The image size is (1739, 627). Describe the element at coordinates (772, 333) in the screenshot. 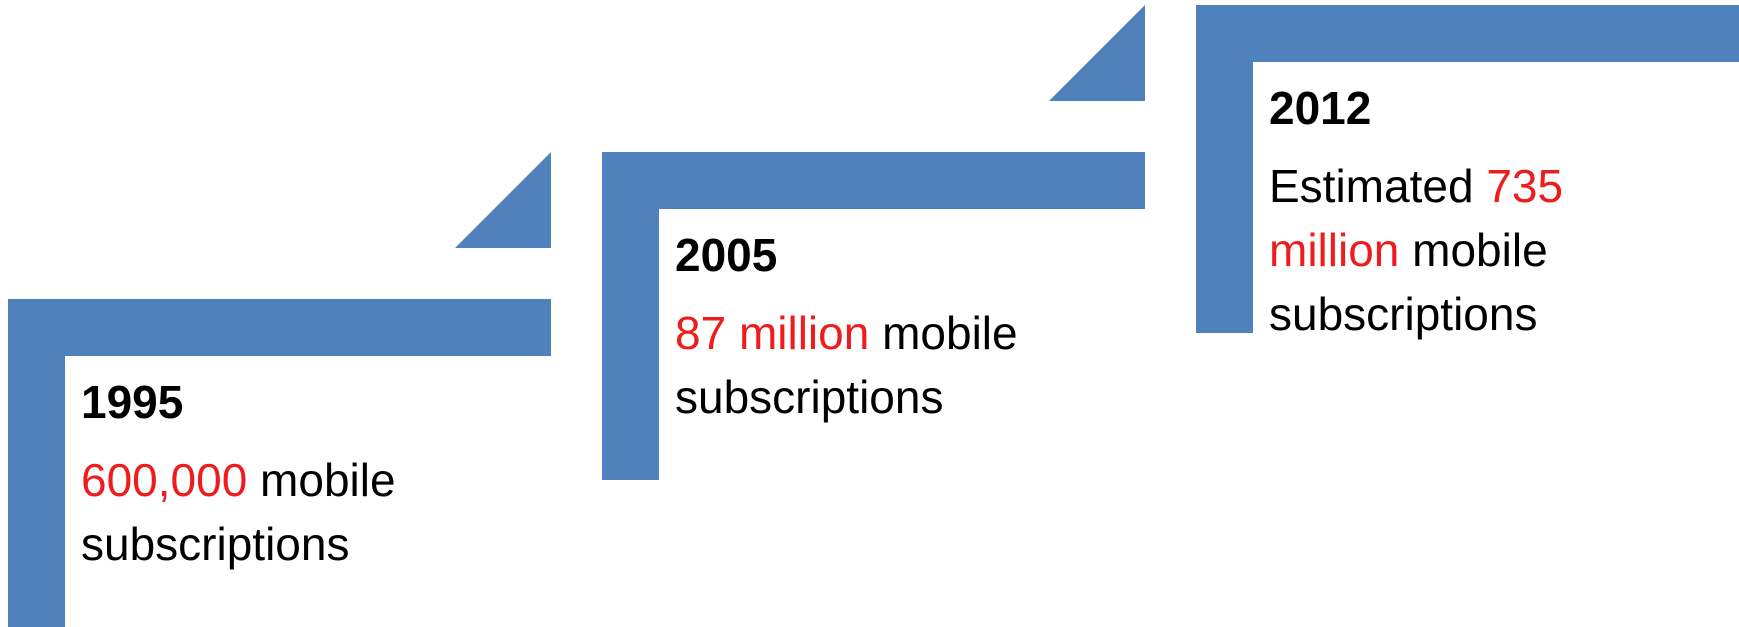

I see `step-2005-highlight: 87 million` at that location.